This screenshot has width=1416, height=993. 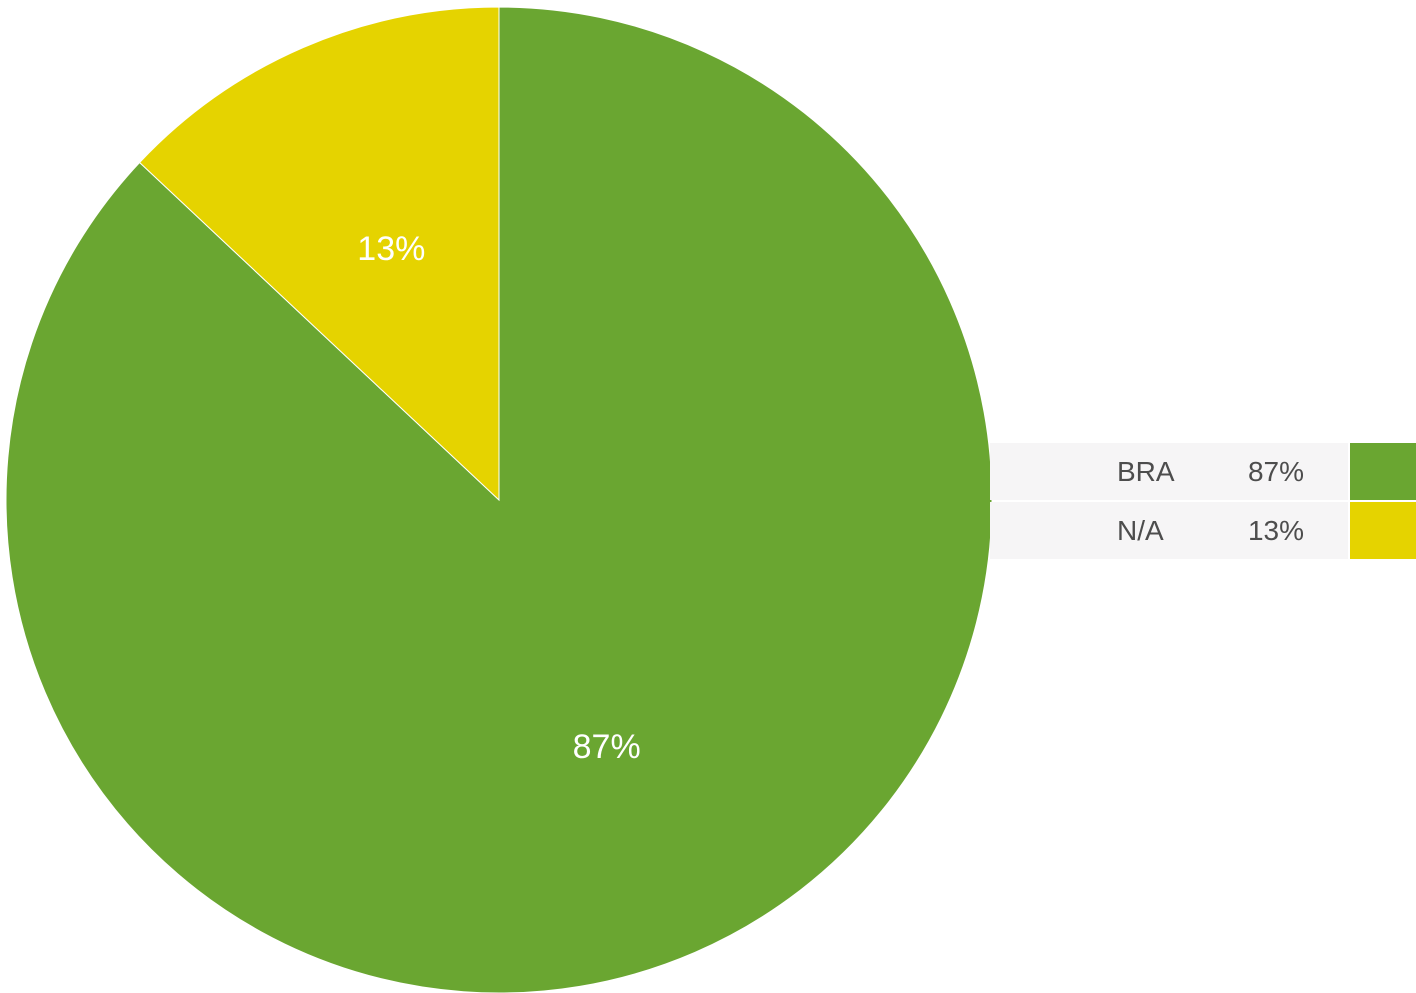 I want to click on slice-label-bra: 87%, so click(x=607, y=747).